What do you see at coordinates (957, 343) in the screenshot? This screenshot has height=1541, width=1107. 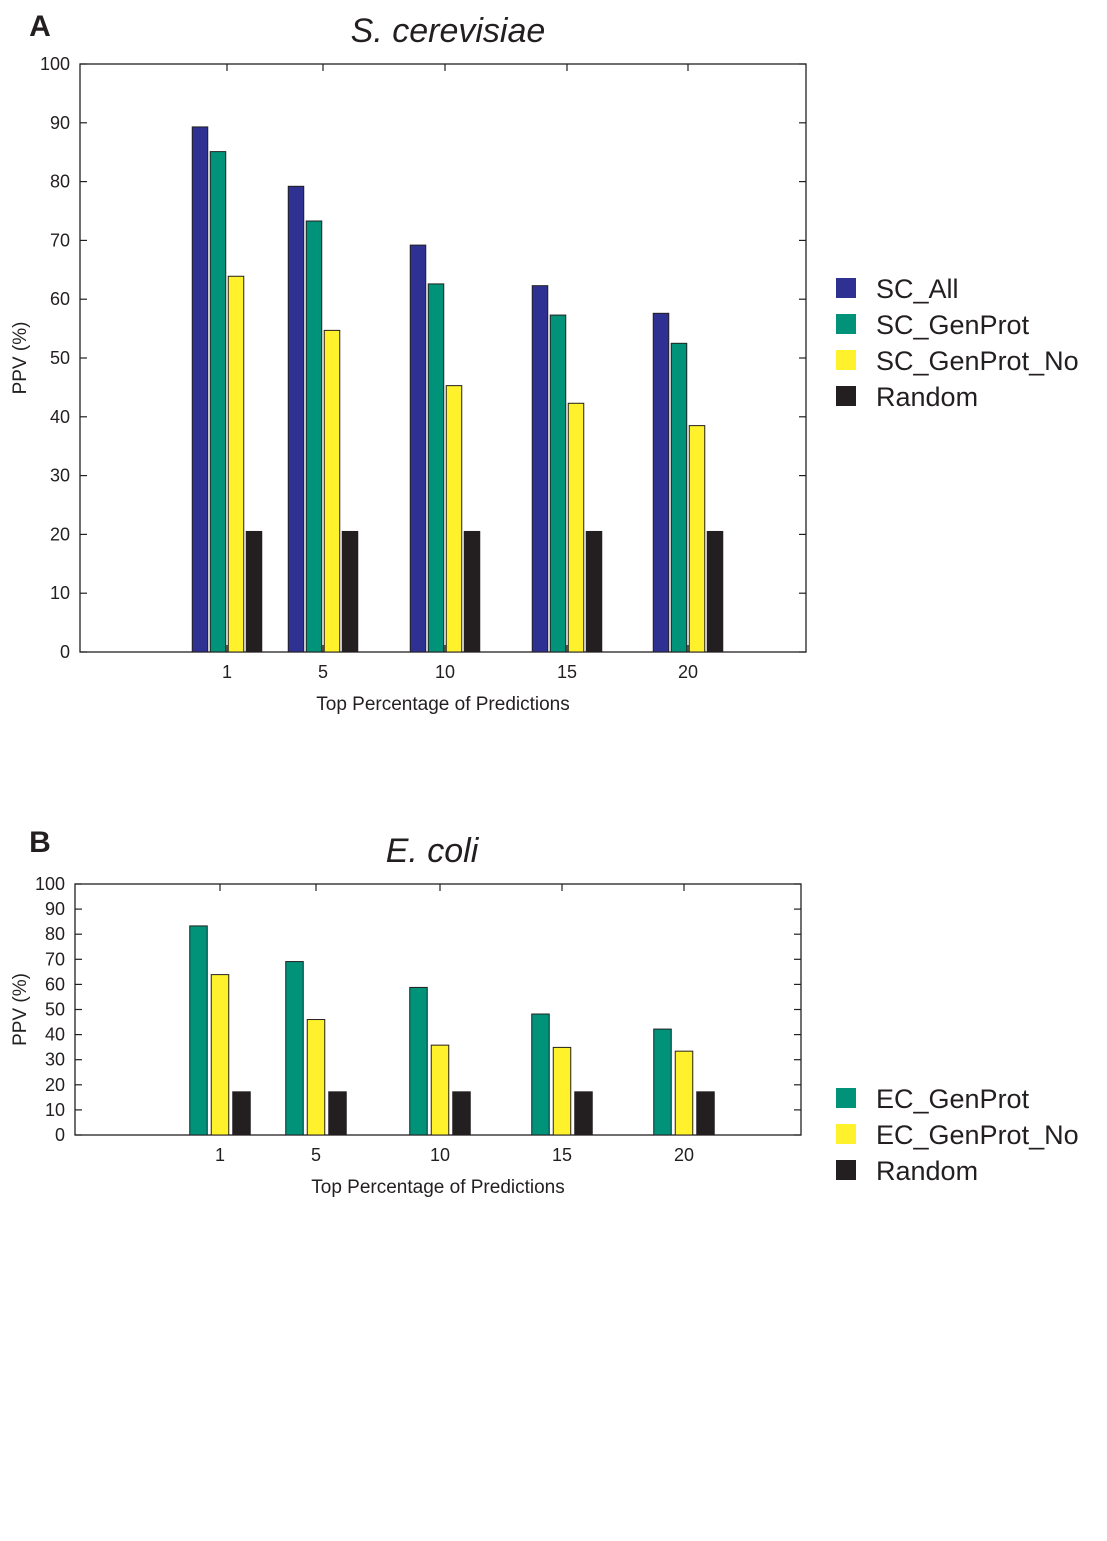 I see `legend: SC_All SC_GenProt SC_GenProt_No Random` at bounding box center [957, 343].